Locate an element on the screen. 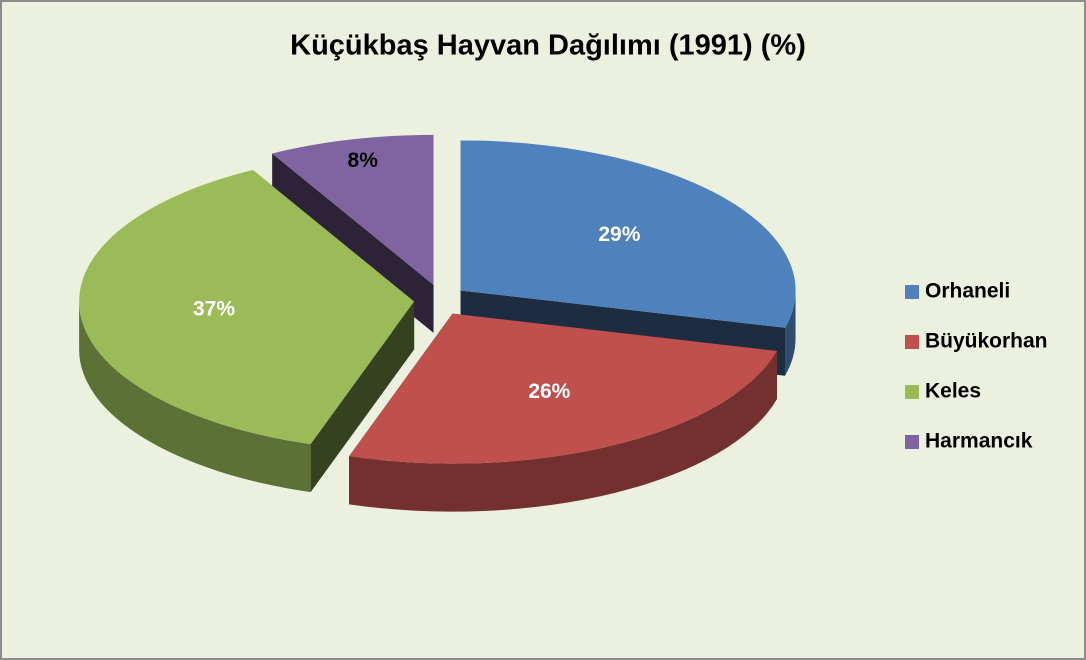 The width and height of the screenshot is (1086, 660). data-label: 29% is located at coordinates (619, 234).